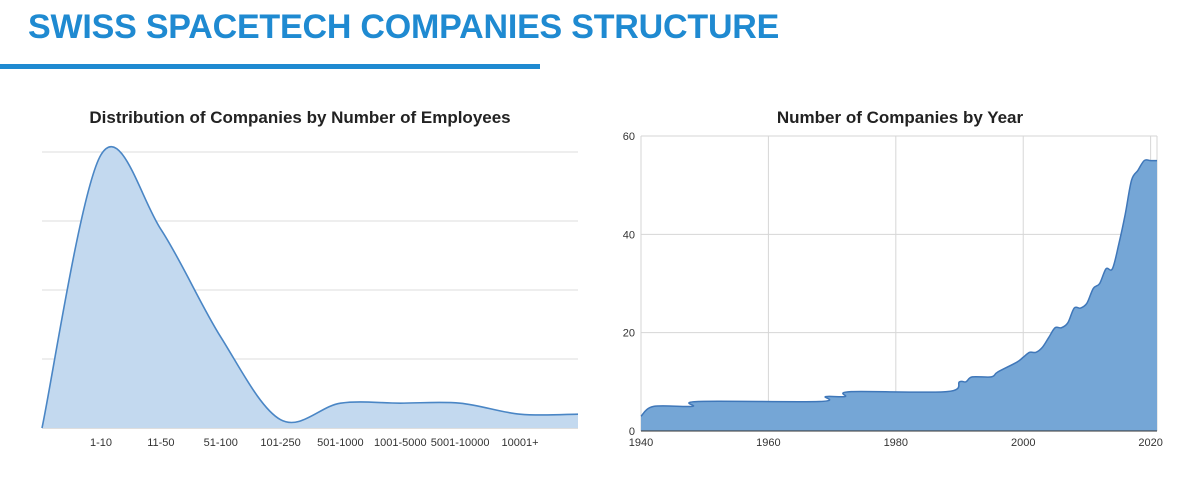 The width and height of the screenshot is (1200, 494). What do you see at coordinates (629, 137) in the screenshot?
I see `y-tick-label: 60` at bounding box center [629, 137].